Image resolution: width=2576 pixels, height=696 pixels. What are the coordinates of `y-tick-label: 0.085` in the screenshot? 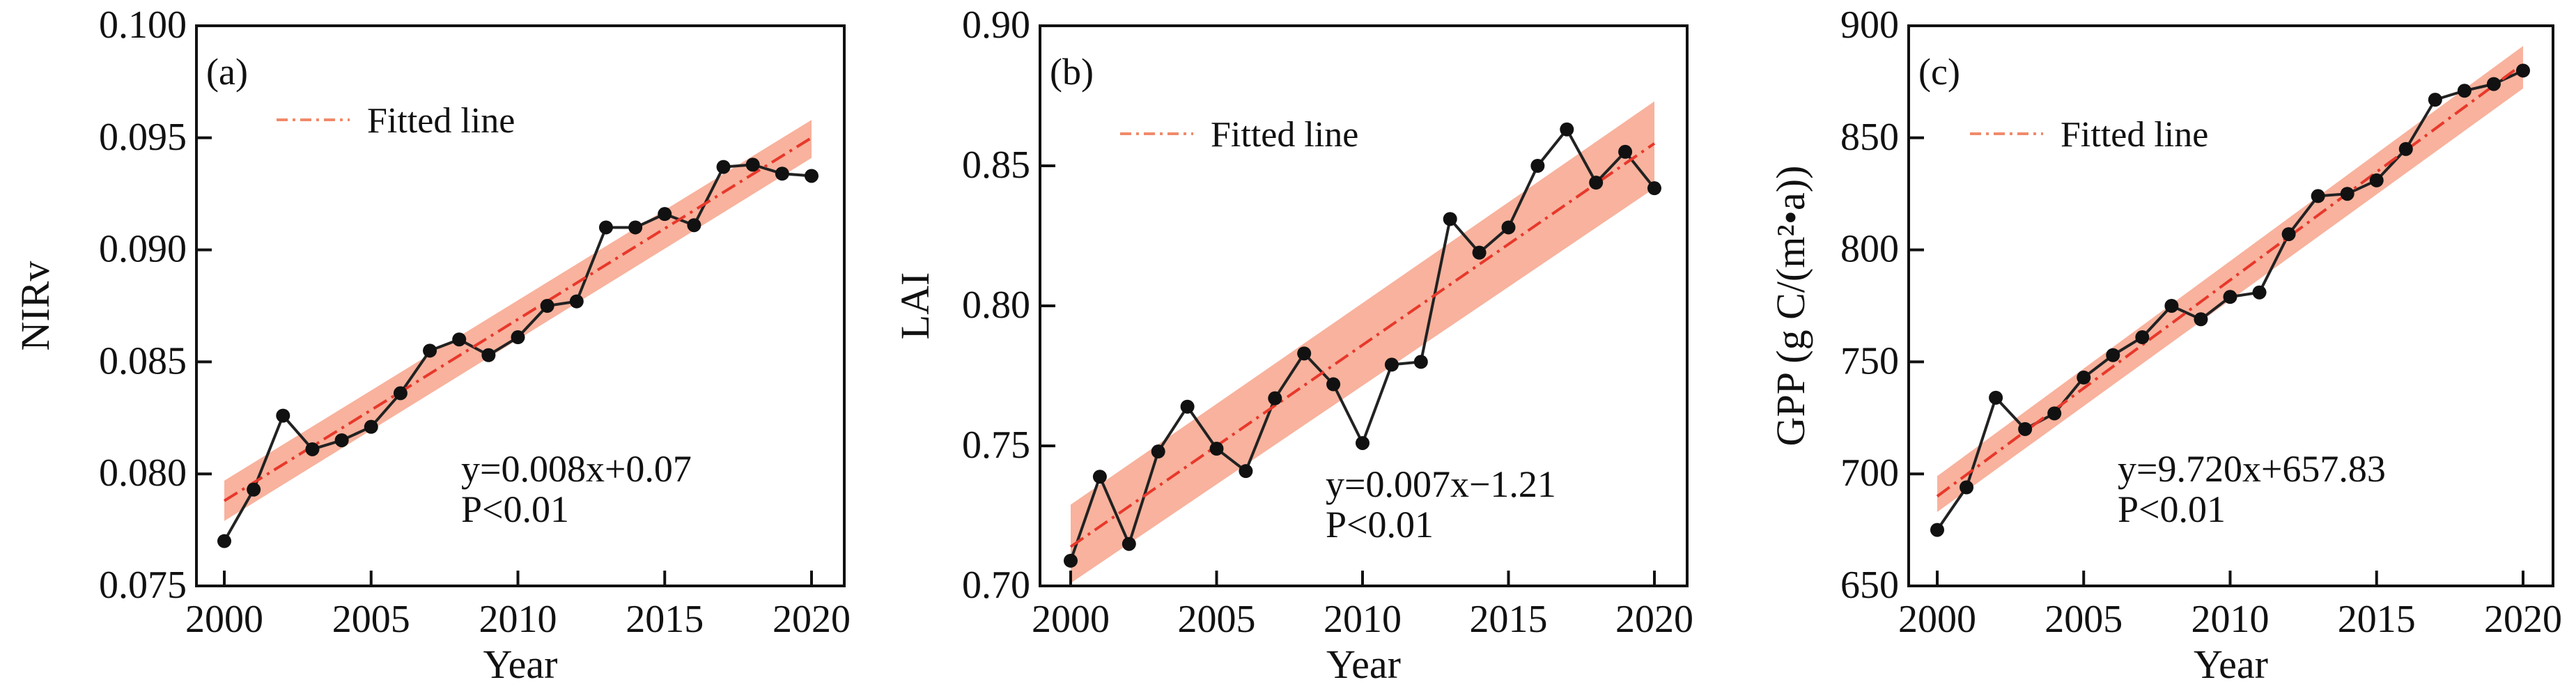 It's located at (143, 360).